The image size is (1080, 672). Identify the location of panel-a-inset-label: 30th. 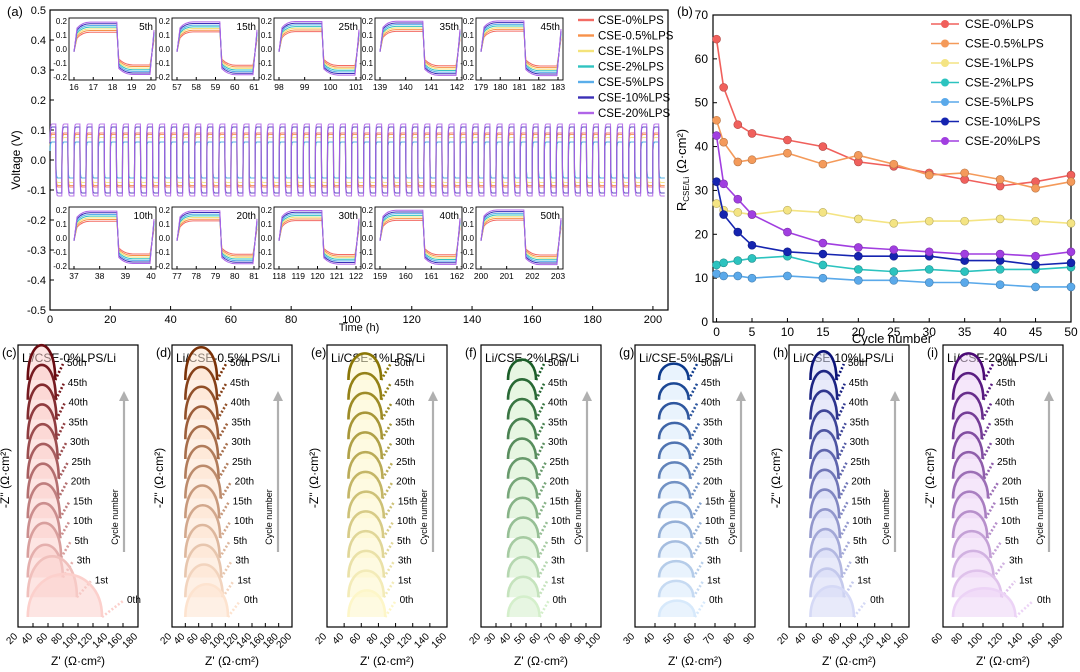
(348, 216).